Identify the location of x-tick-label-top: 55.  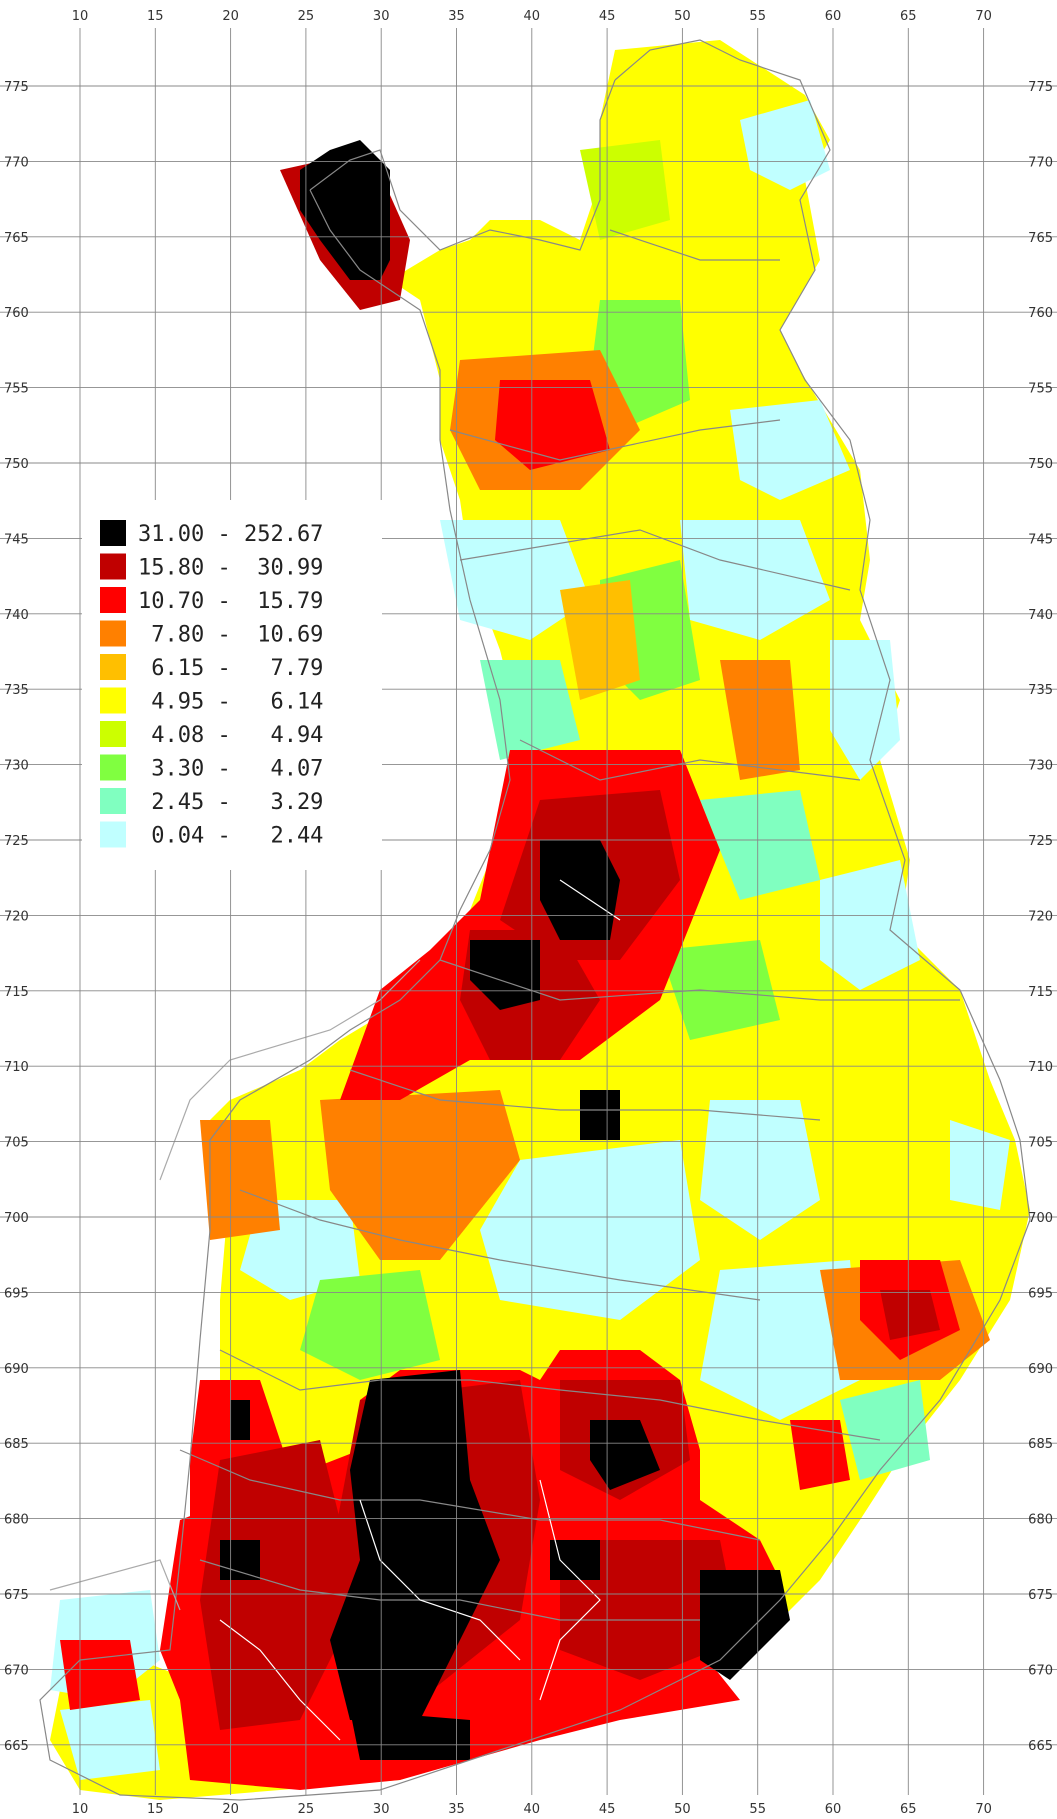
(757, 16).